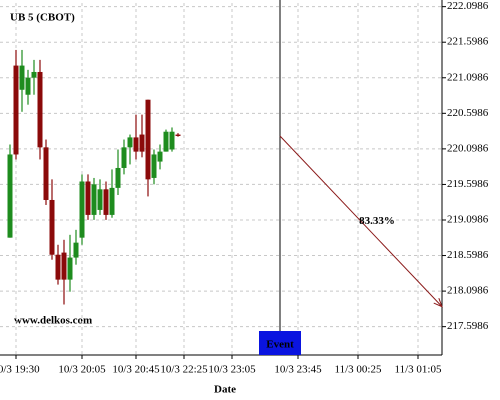  I want to click on y-tick-label: 218.0986, so click(468, 291).